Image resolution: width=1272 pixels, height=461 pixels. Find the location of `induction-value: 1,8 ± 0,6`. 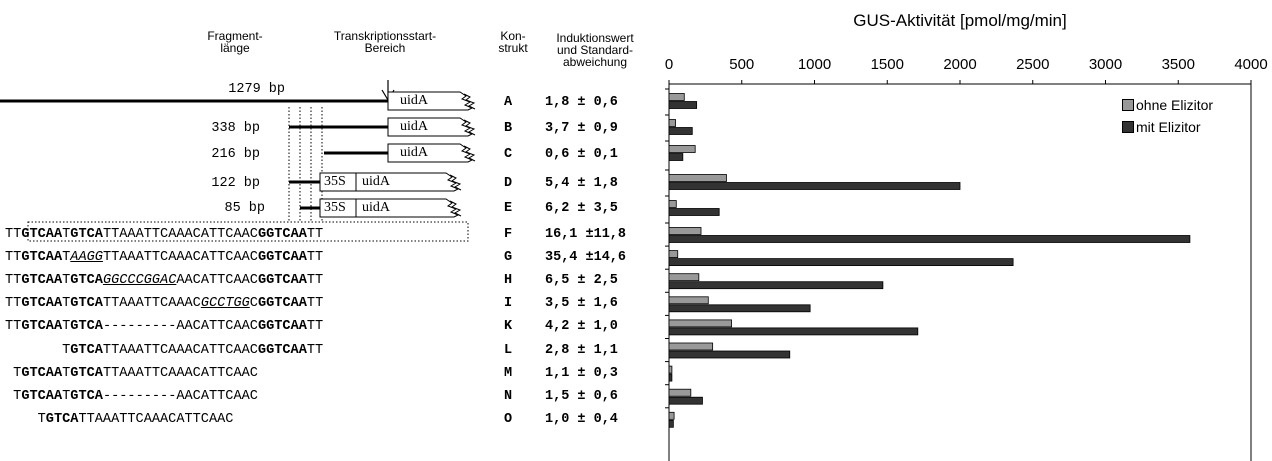

induction-value: 1,8 ± 0,6 is located at coordinates (581, 102).